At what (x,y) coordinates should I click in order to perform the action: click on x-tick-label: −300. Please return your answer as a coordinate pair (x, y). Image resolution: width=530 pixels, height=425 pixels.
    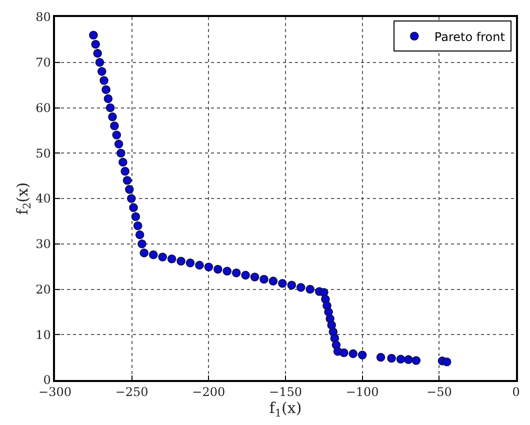
    Looking at the image, I should click on (55, 392).